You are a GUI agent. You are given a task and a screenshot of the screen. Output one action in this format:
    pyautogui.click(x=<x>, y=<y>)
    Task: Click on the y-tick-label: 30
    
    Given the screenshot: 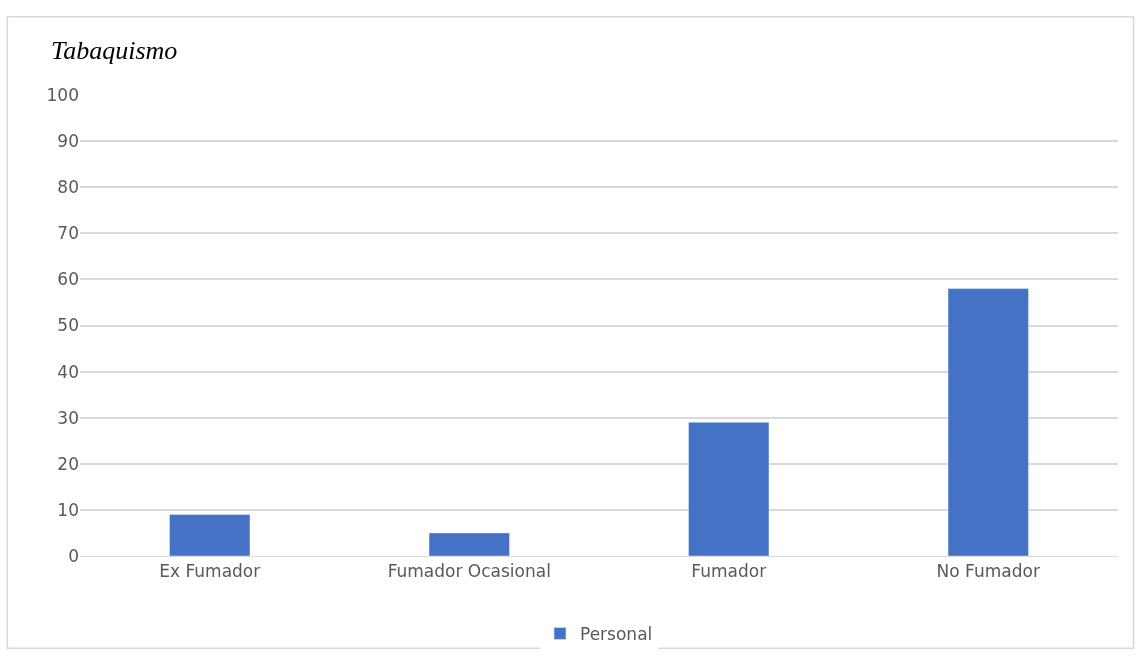 What is the action you would take?
    pyautogui.click(x=68, y=417)
    